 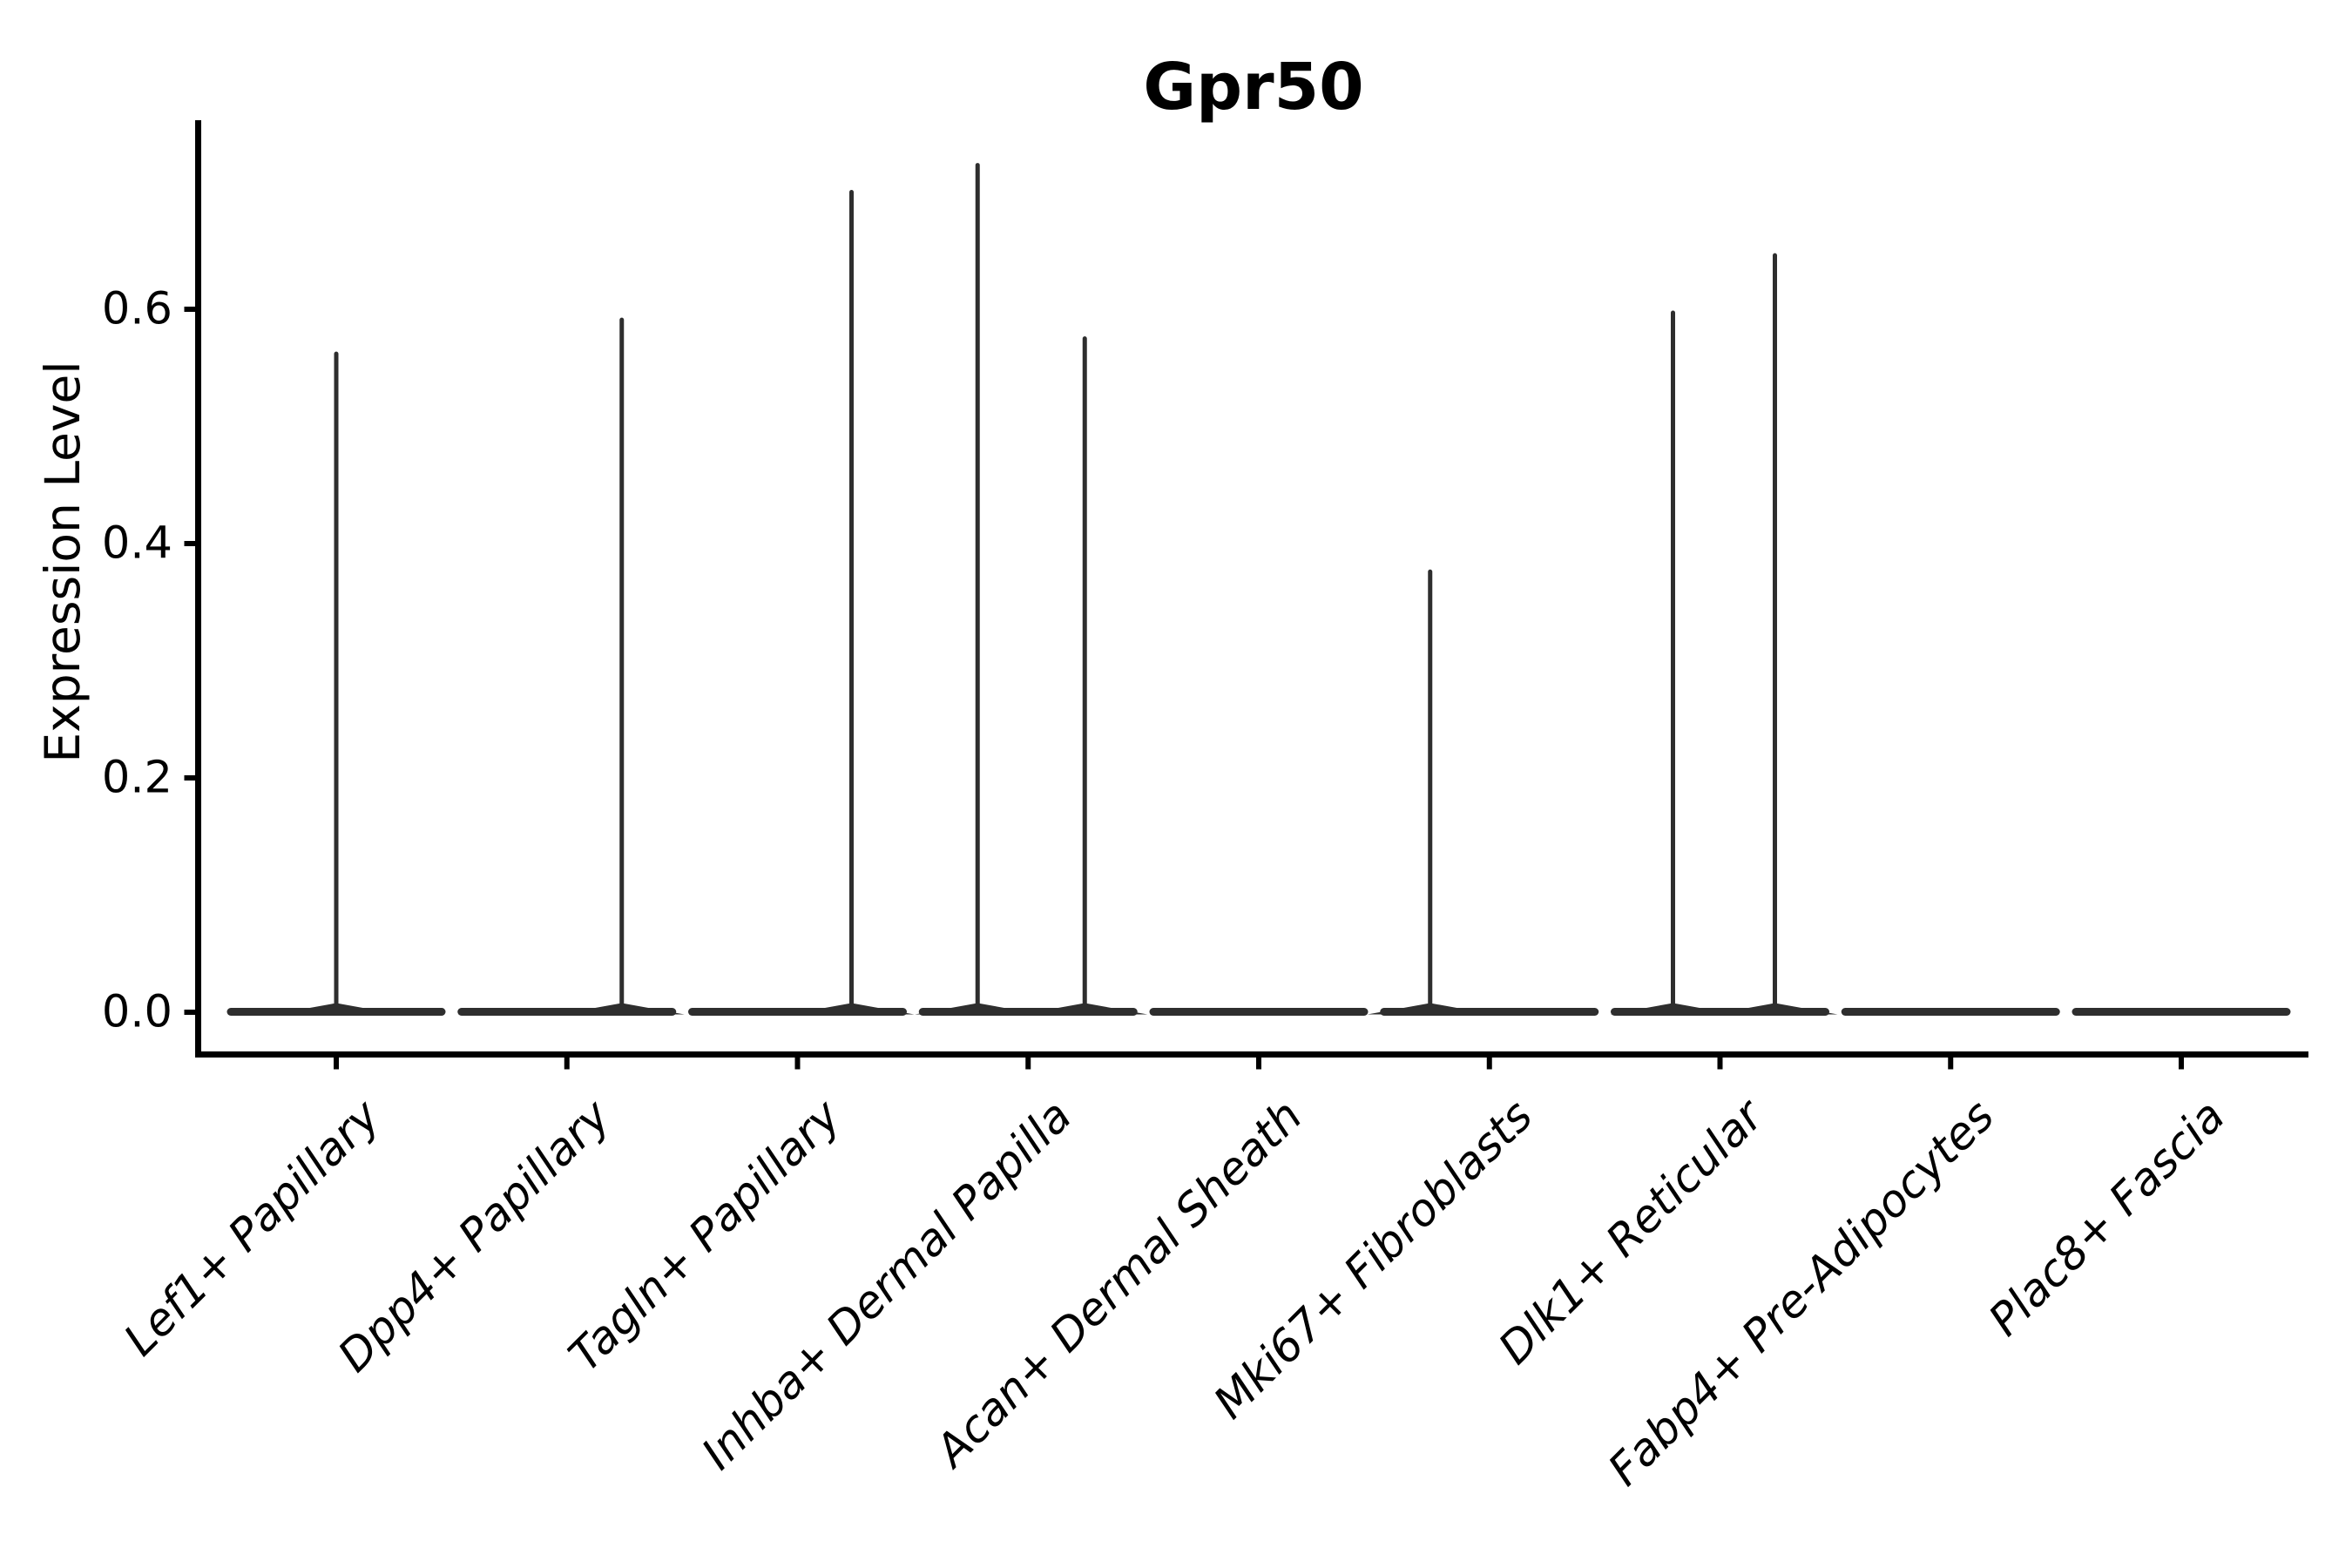 What do you see at coordinates (136, 1012) in the screenshot?
I see `y-tick-label: 0.0` at bounding box center [136, 1012].